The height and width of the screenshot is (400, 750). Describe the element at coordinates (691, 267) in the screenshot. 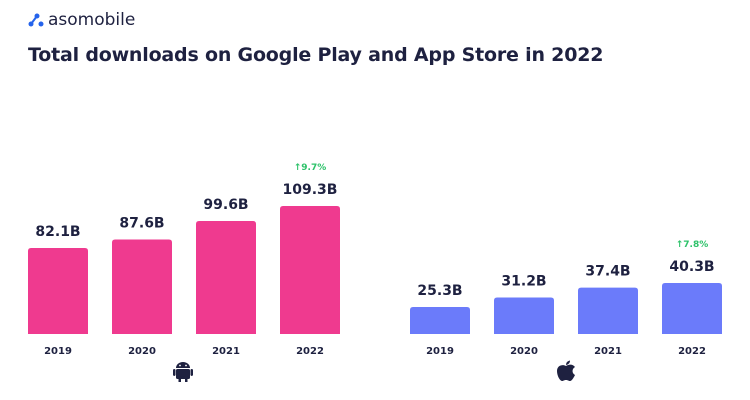

I see `data-label: 40.3B` at that location.